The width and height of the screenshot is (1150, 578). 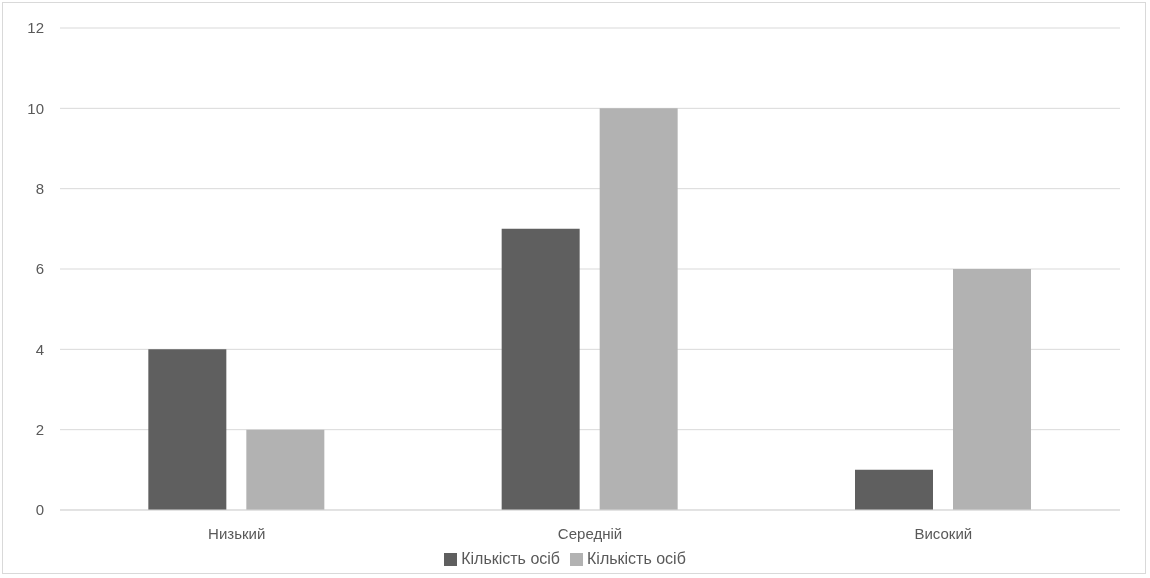 I want to click on y-tick-label: 10, so click(x=35, y=108).